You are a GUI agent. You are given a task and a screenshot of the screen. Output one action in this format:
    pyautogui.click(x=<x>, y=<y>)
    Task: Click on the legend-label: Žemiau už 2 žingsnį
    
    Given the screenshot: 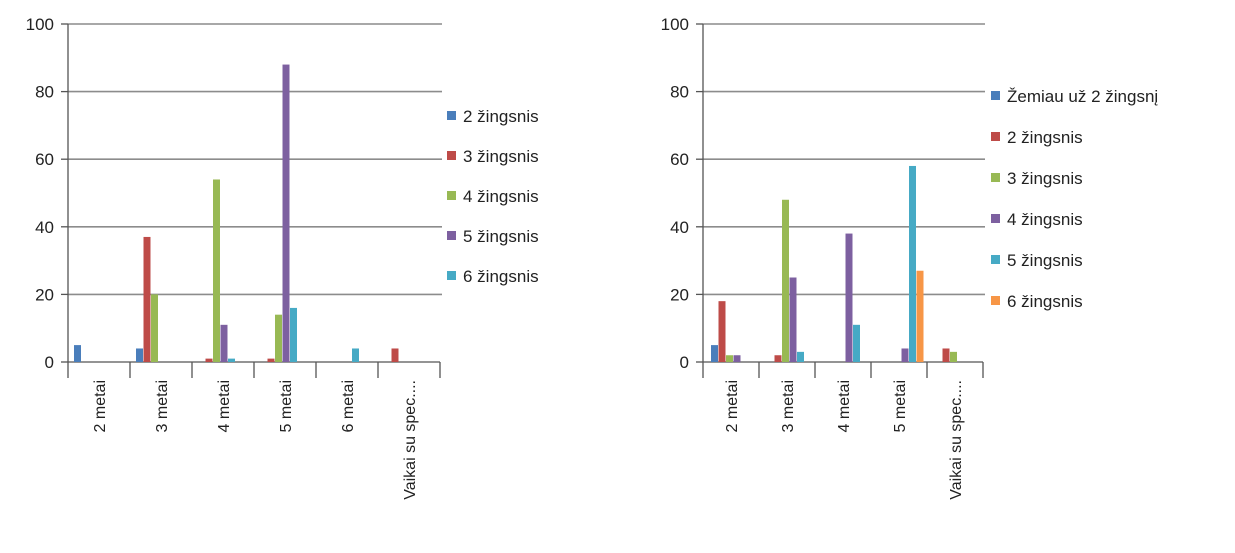 What is the action you would take?
    pyautogui.click(x=1082, y=96)
    